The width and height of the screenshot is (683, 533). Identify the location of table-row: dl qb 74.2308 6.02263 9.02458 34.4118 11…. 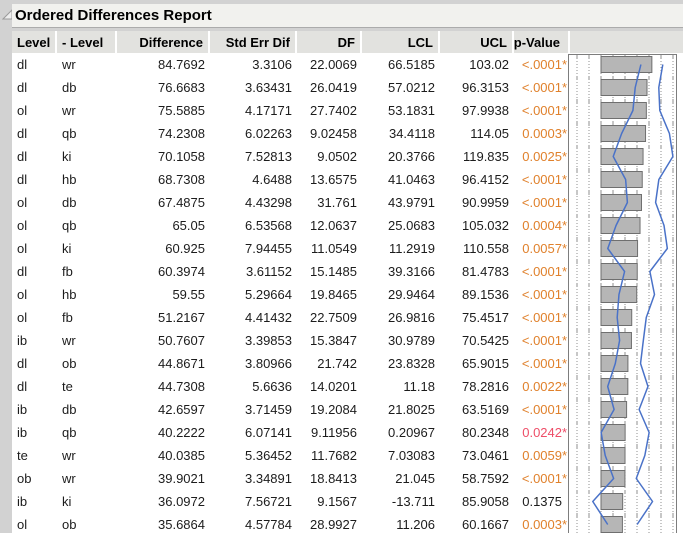
(347, 133).